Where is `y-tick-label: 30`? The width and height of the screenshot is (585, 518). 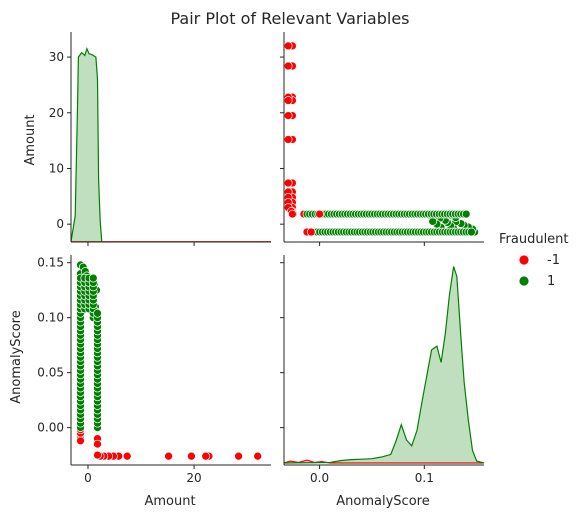 y-tick-label: 30 is located at coordinates (56, 57).